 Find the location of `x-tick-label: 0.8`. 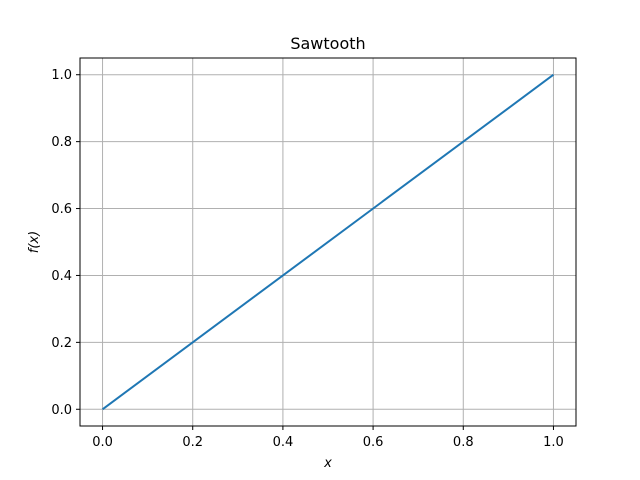

x-tick-label: 0.8 is located at coordinates (463, 442).